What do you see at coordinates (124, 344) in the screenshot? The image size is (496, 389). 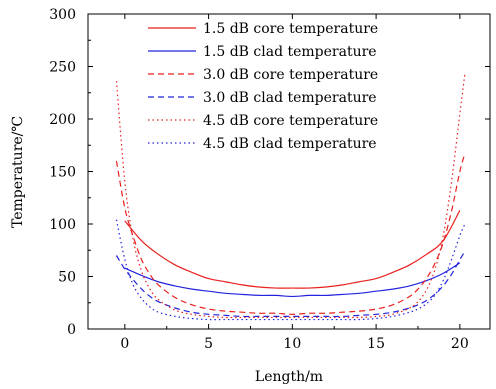 I see `x-tick-label: 0` at bounding box center [124, 344].